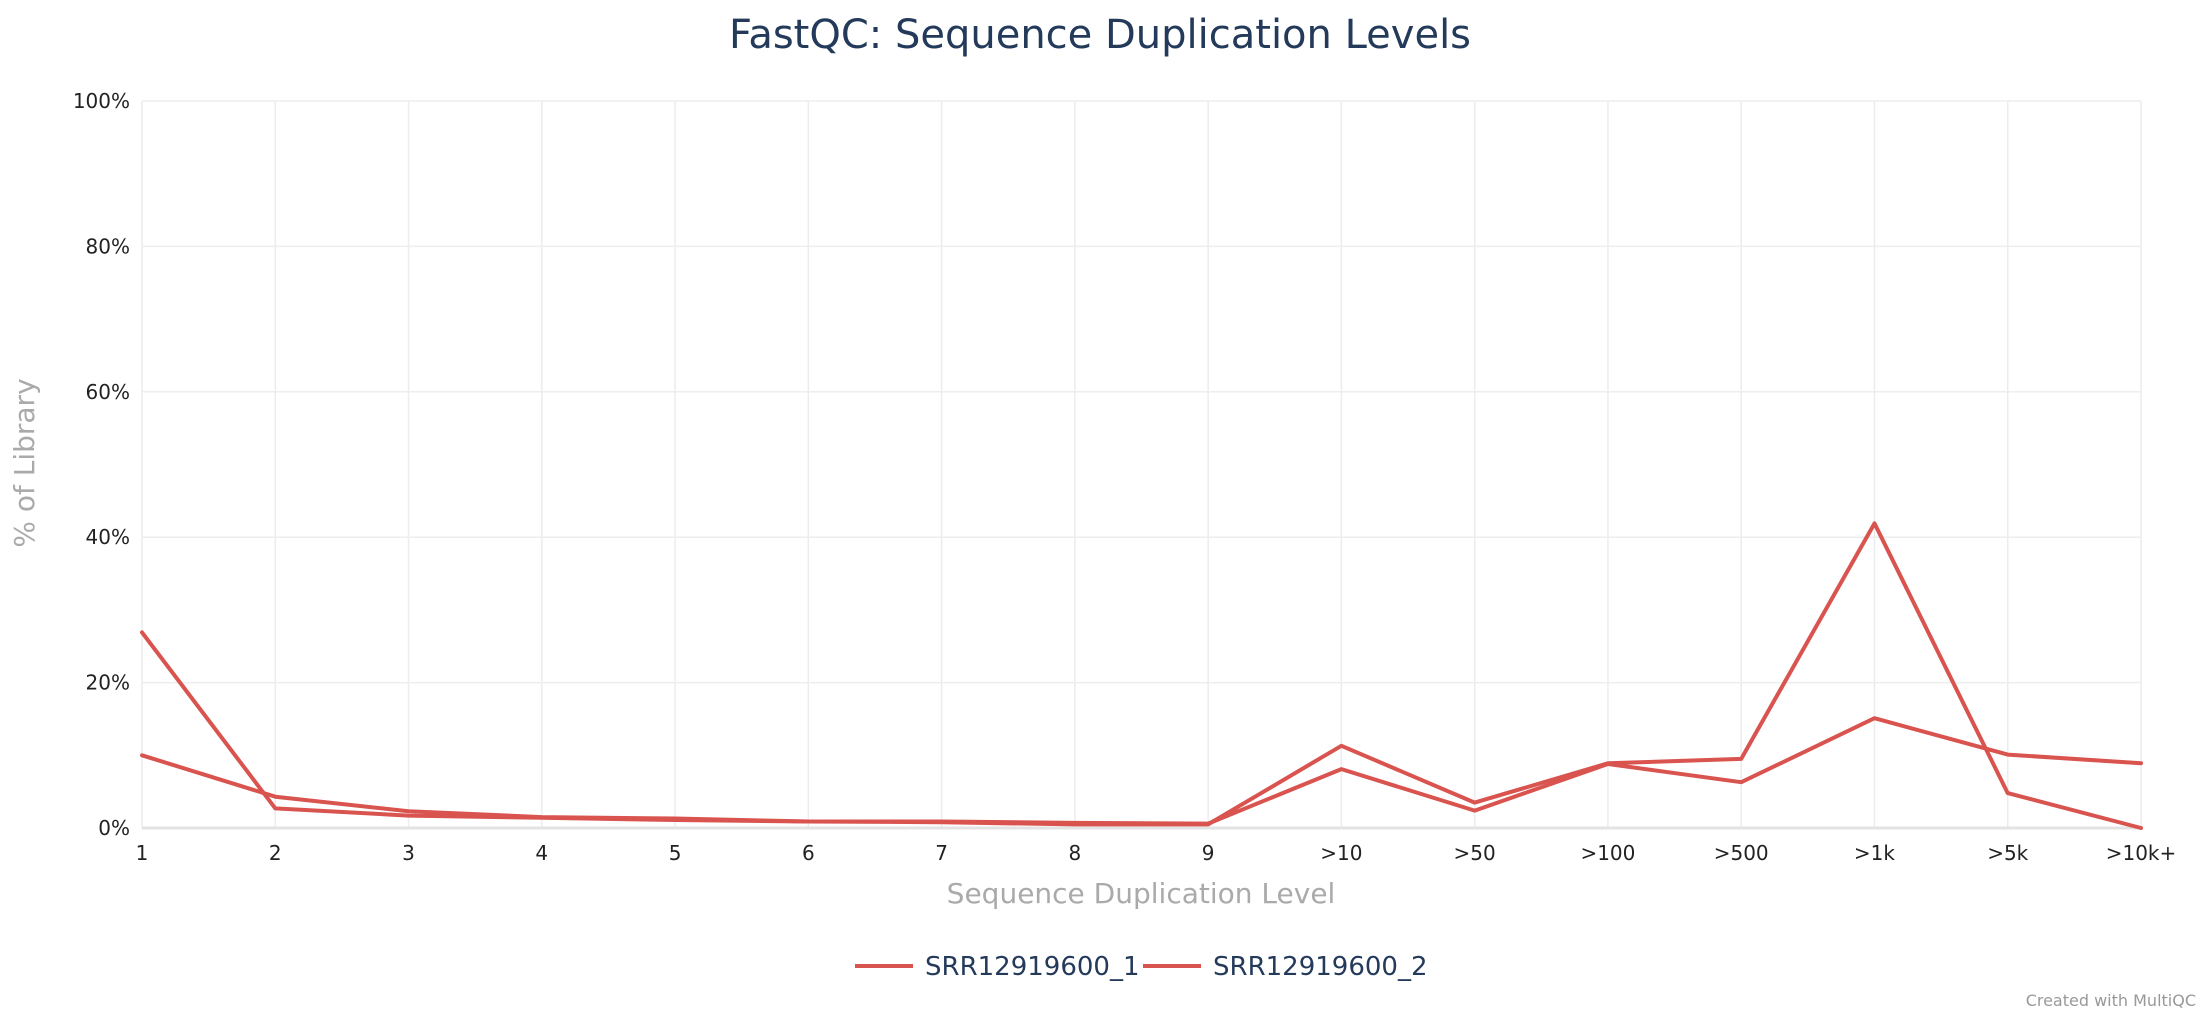  I want to click on legend-item: SRR12919600_1, so click(997, 967).